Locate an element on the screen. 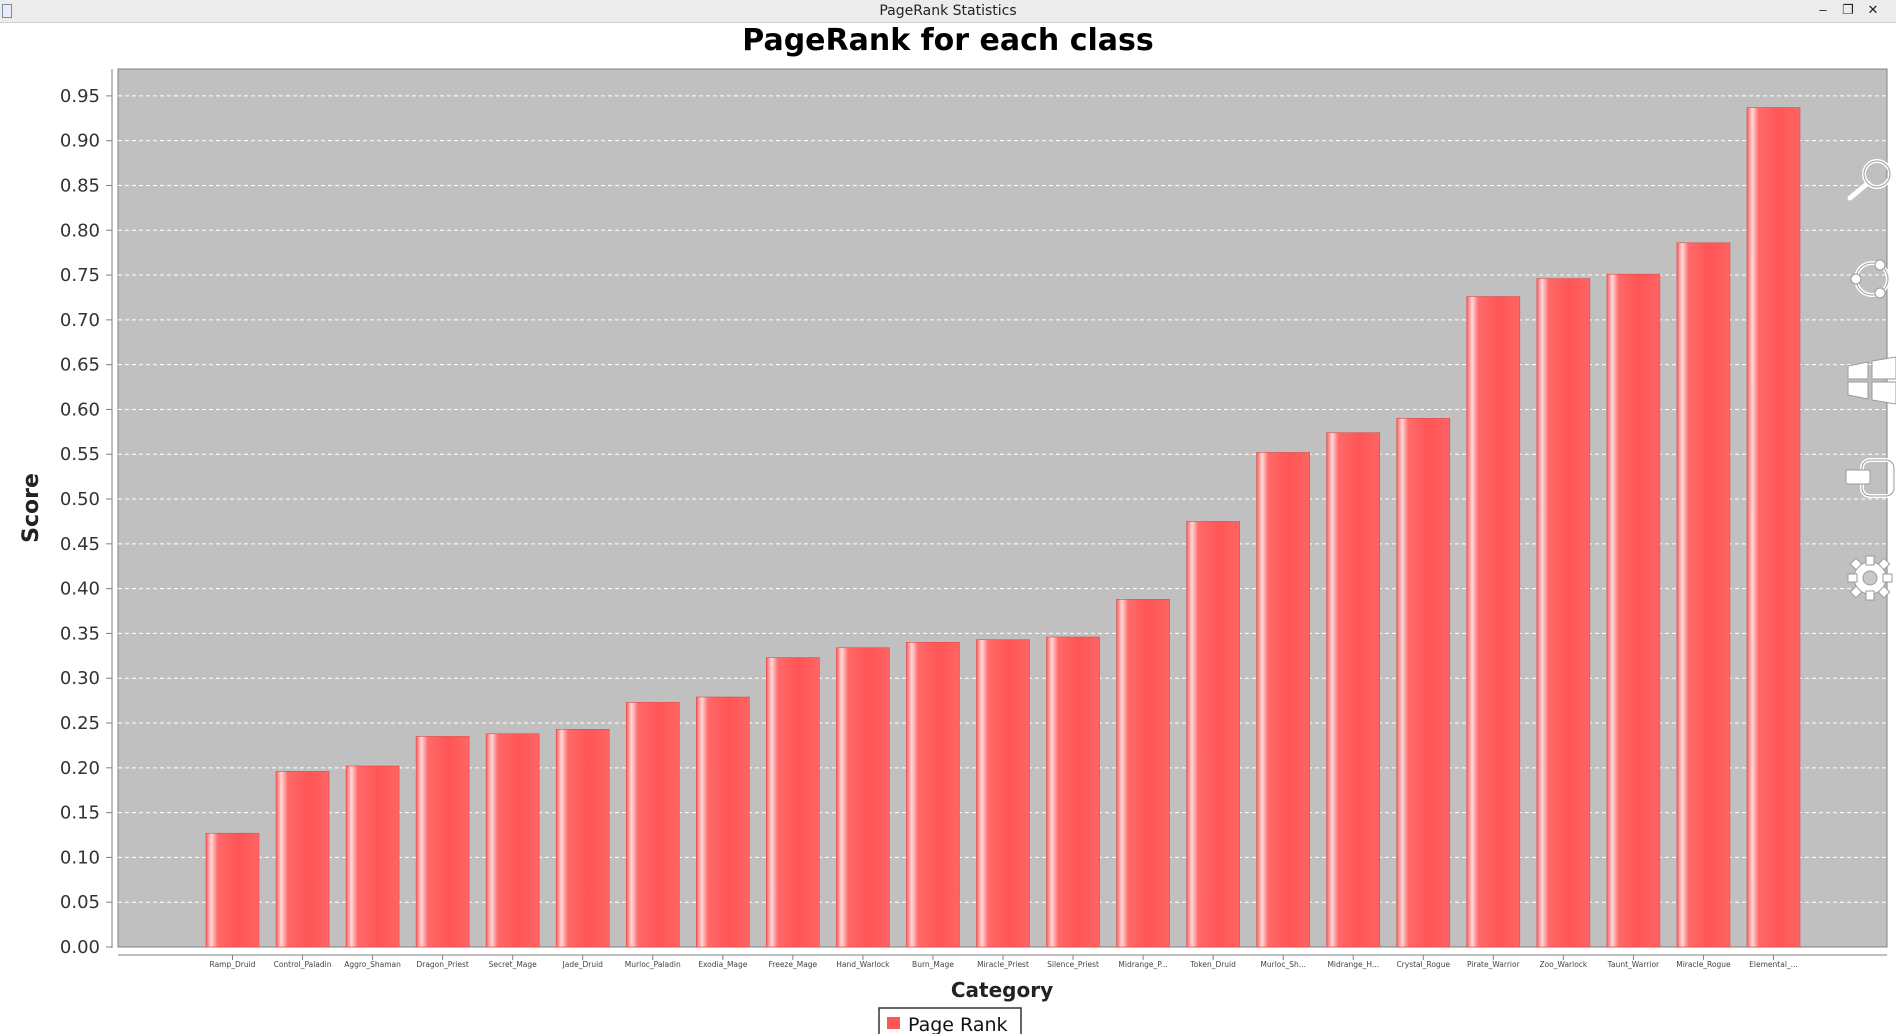 The height and width of the screenshot is (1034, 1896). x-tick-label: Burn_Mage is located at coordinates (933, 964).